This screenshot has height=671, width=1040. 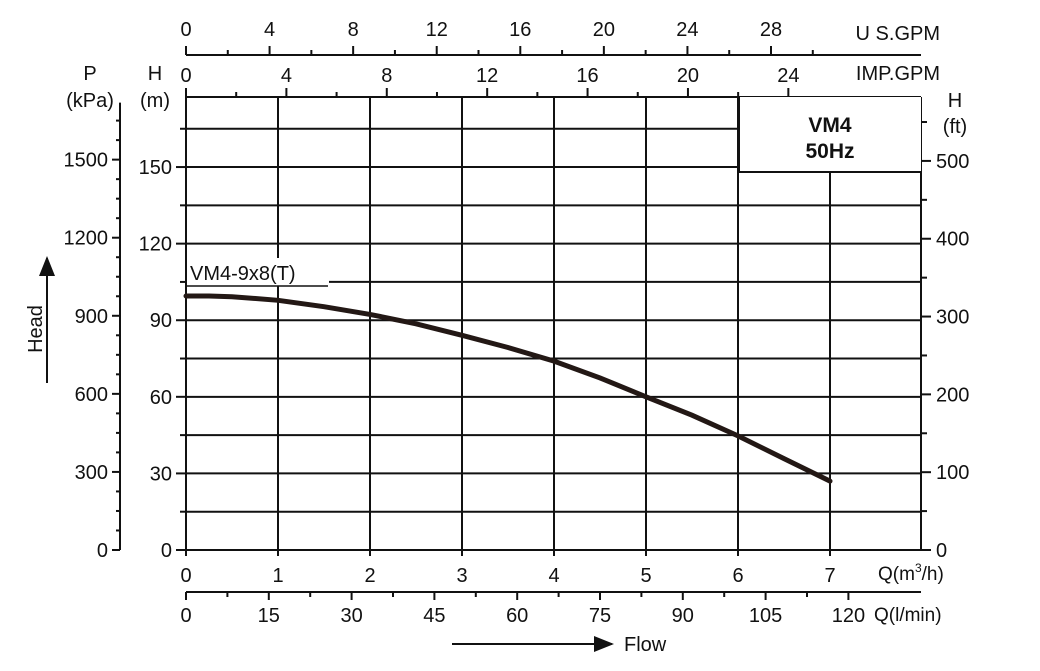 I want to click on p-axis-unit: (kPa), so click(x=90, y=101).